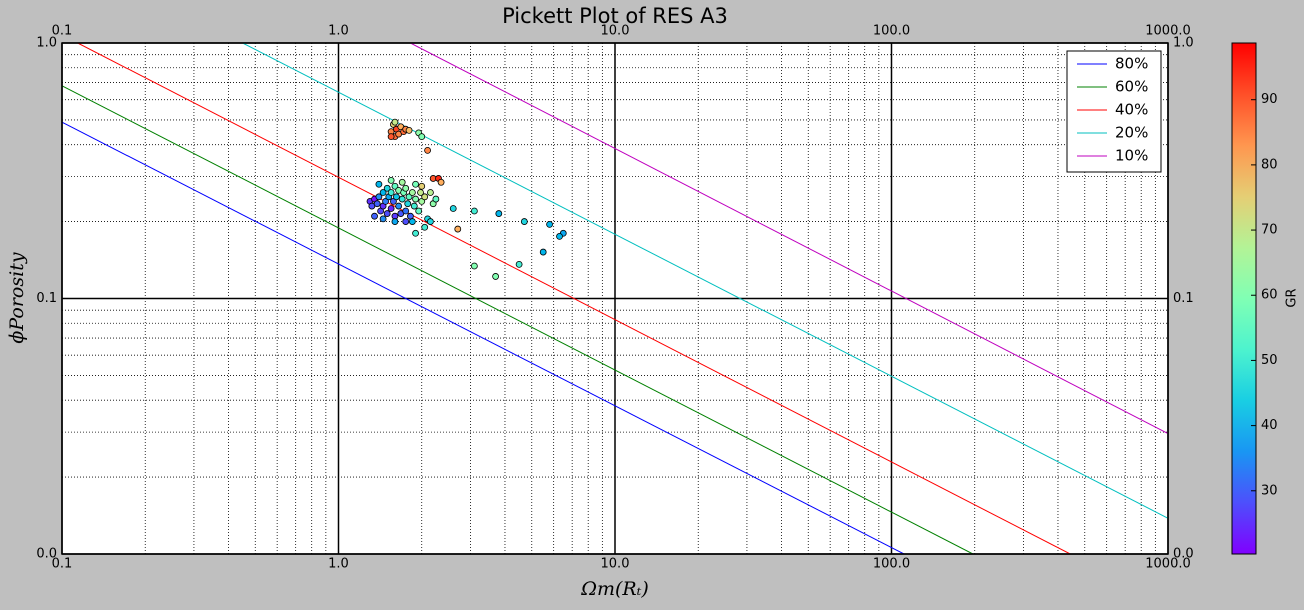  Describe the element at coordinates (1269, 360) in the screenshot. I see `colorbar-tick-label: 50` at that location.